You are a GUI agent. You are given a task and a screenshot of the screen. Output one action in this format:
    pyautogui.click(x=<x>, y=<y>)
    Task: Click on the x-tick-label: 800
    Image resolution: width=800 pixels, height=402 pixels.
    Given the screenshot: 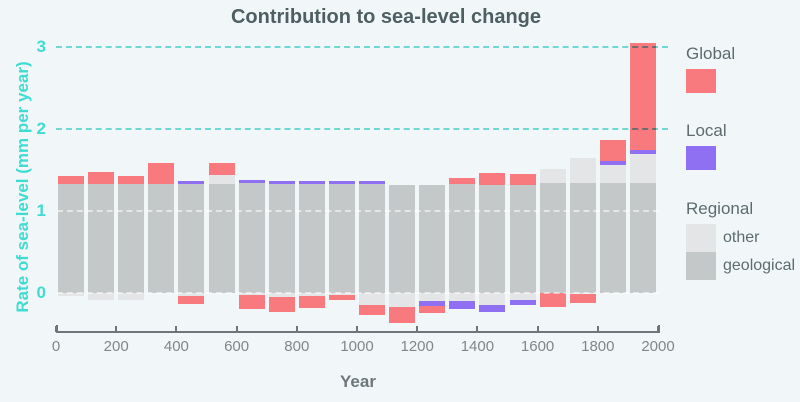 What is the action you would take?
    pyautogui.click(x=297, y=346)
    